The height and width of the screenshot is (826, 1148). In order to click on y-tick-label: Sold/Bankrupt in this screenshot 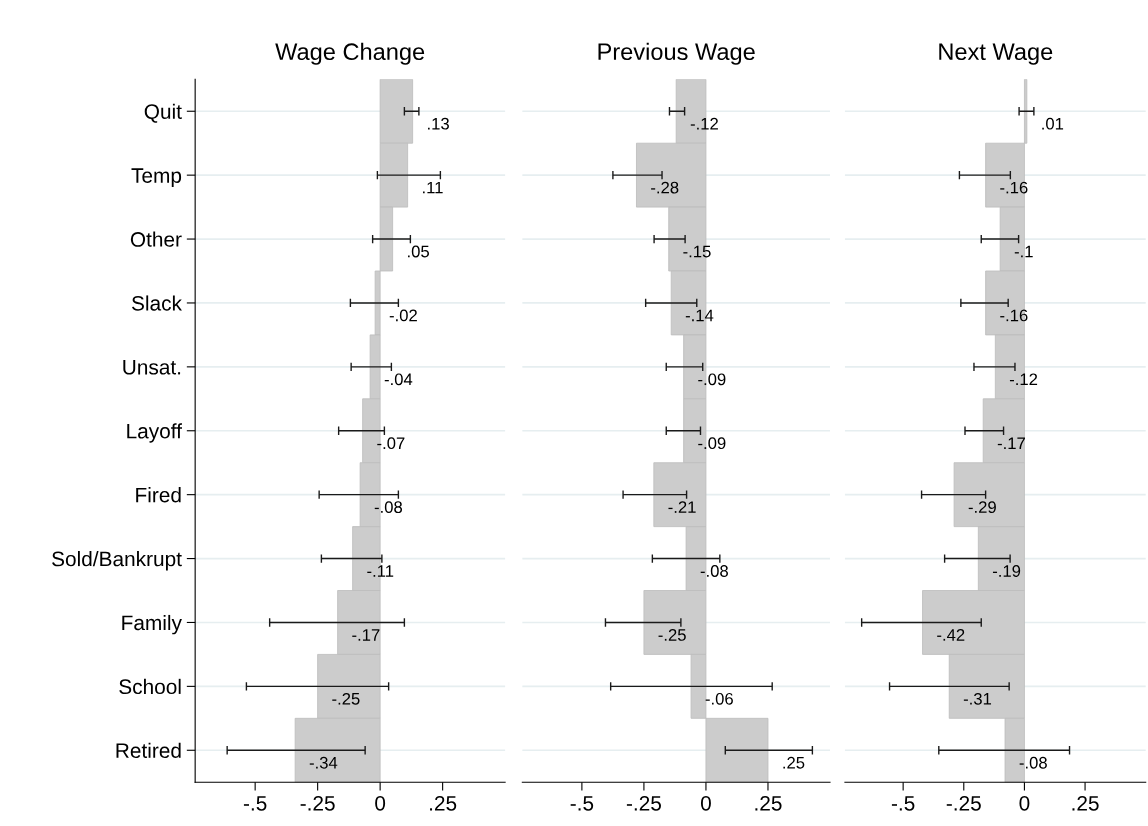, I will do `click(117, 561)`.